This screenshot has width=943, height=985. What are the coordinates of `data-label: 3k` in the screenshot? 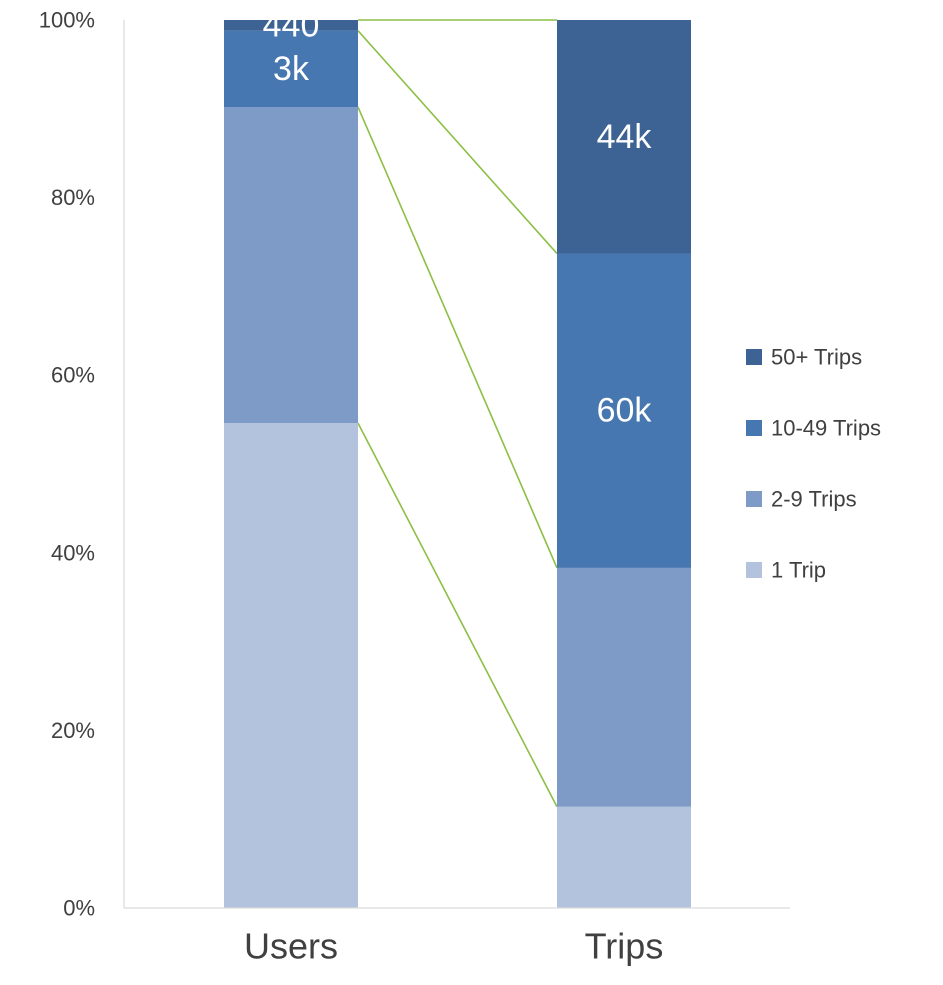 It's located at (291, 69).